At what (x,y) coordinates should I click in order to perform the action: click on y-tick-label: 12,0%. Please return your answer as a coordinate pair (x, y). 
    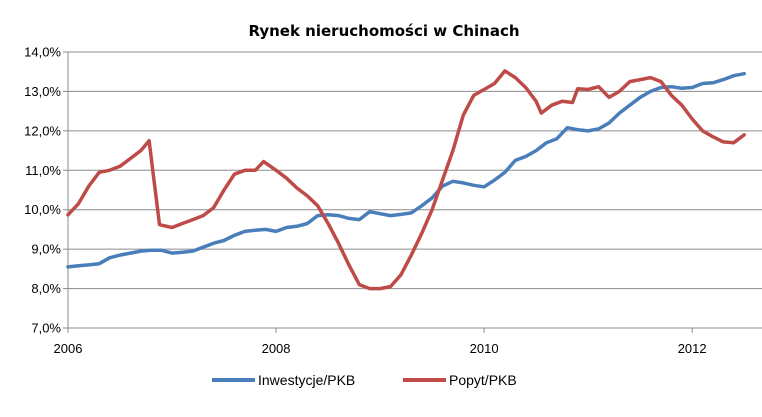
    Looking at the image, I should click on (42, 130).